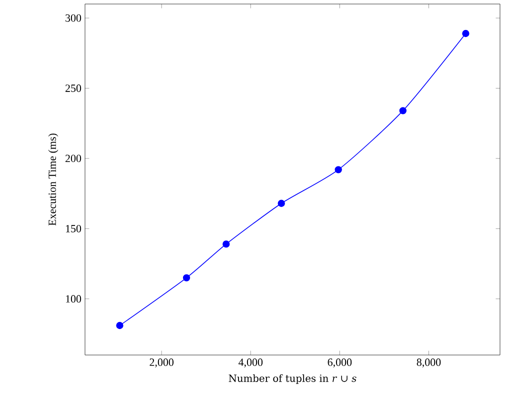 This screenshot has height=414, width=510. What do you see at coordinates (74, 88) in the screenshot?
I see `y-tick-label: 250` at bounding box center [74, 88].